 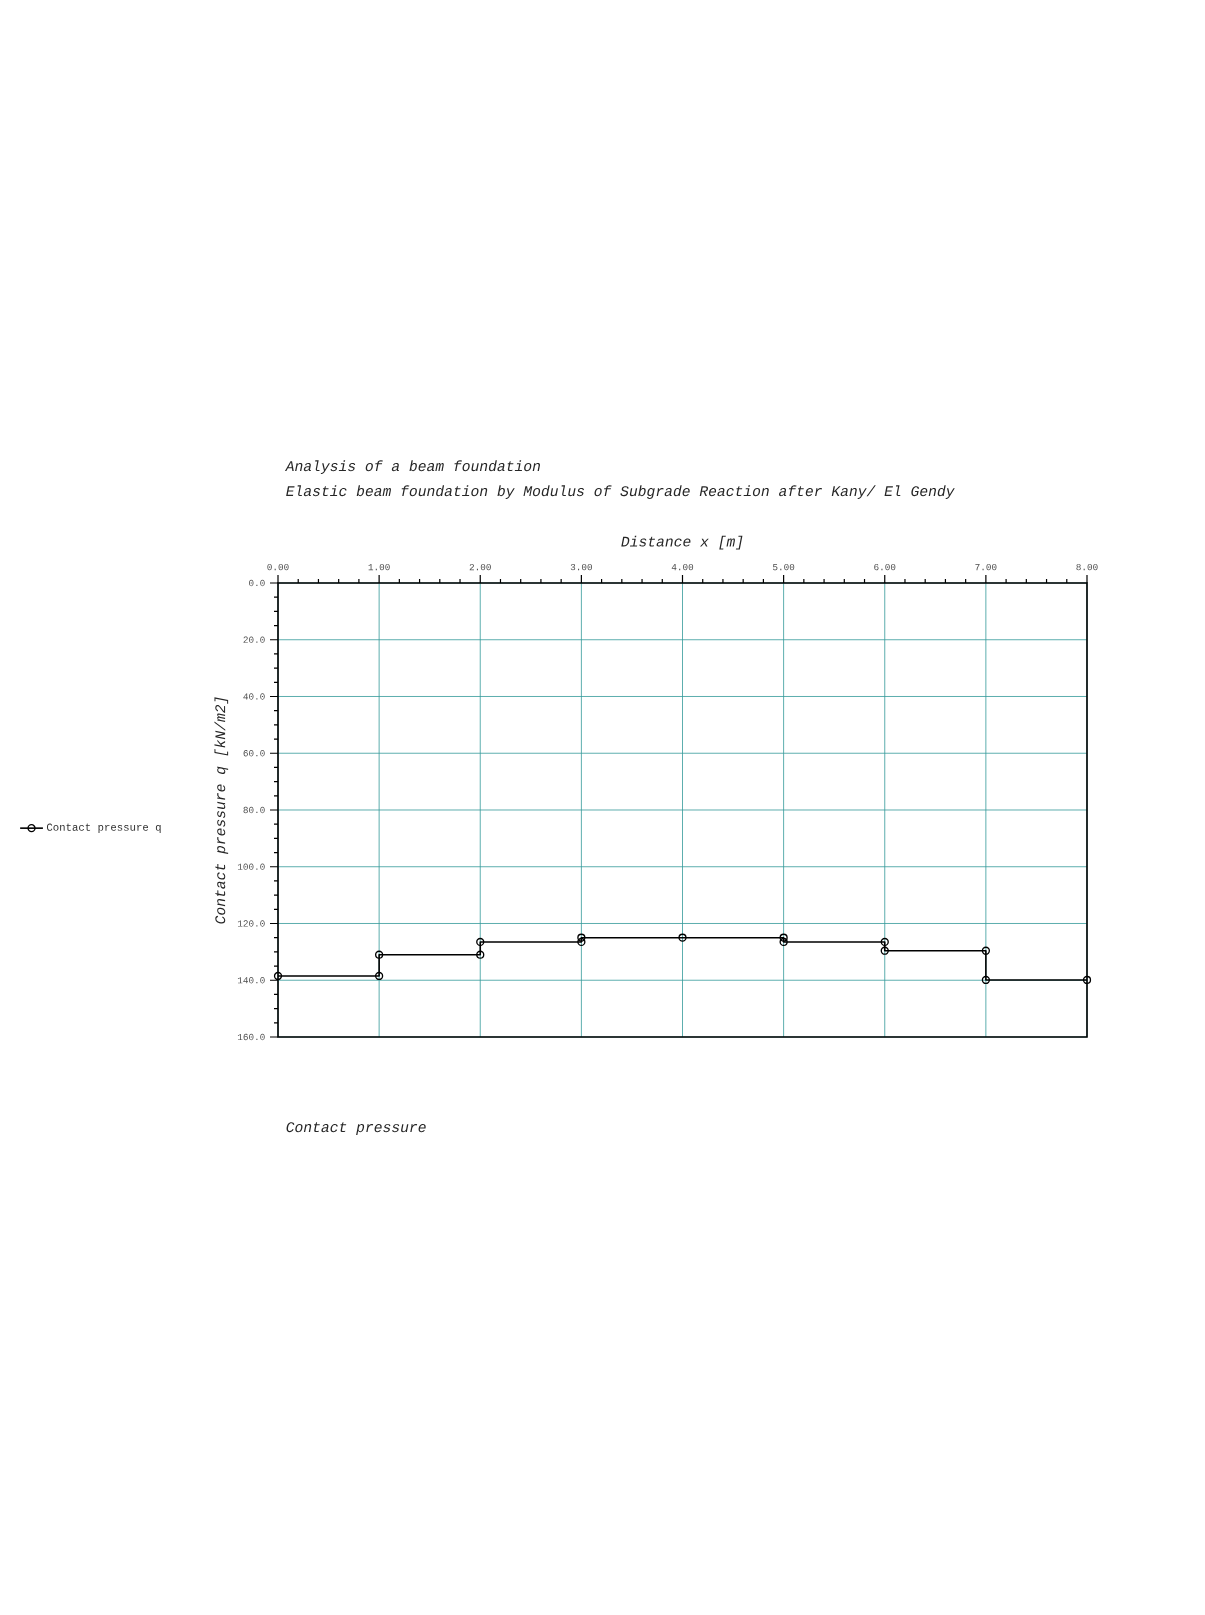 I want to click on y-tick-label: 0.0, so click(x=257, y=583).